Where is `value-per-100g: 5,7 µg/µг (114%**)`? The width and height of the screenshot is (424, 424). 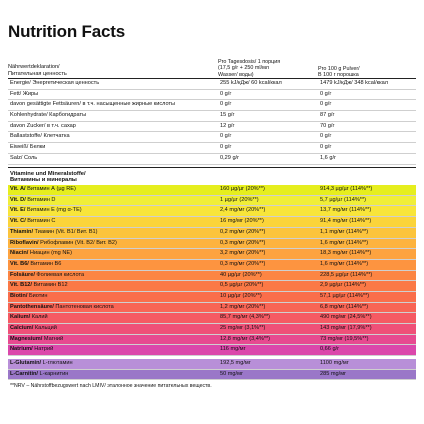
value-per-100g: 5,7 µg/µг (114%**) is located at coordinates (343, 199).